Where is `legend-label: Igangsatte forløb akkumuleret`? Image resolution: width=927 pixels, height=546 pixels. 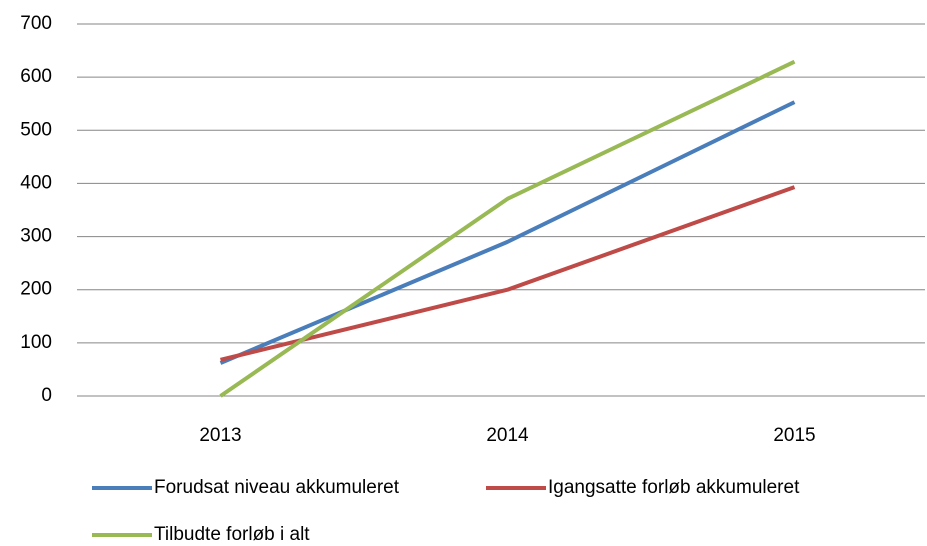 legend-label: Igangsatte forløb akkumuleret is located at coordinates (674, 487).